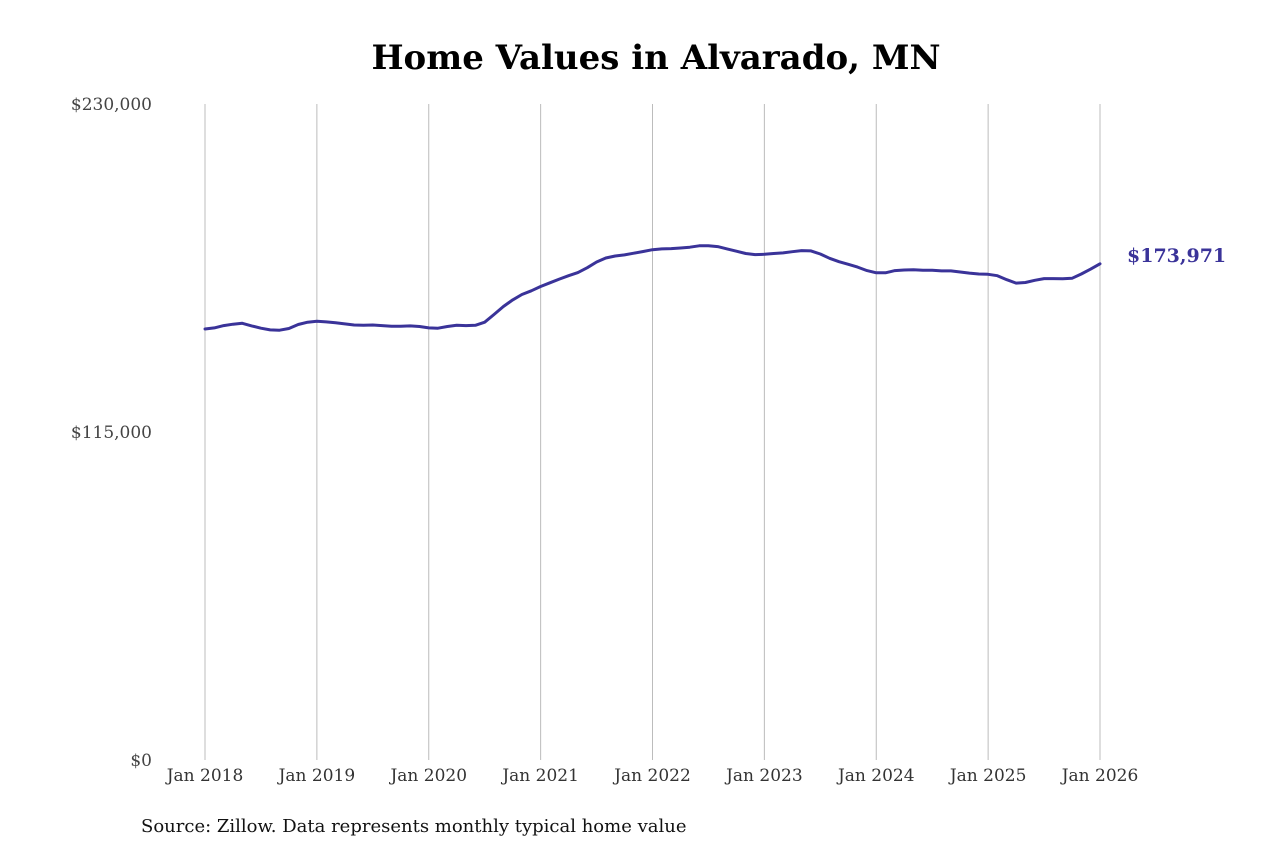  I want to click on y-tick-label: $0, so click(141, 761).